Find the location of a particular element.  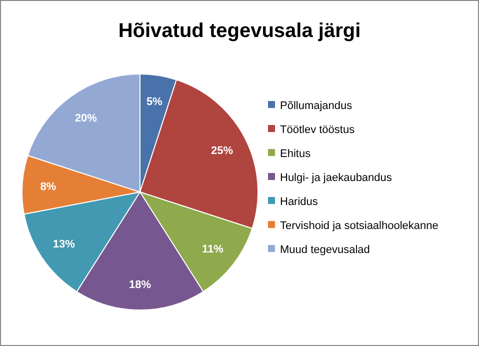

legend-label: Tervishoid ja sotsiaalhoolekanne is located at coordinates (359, 226).